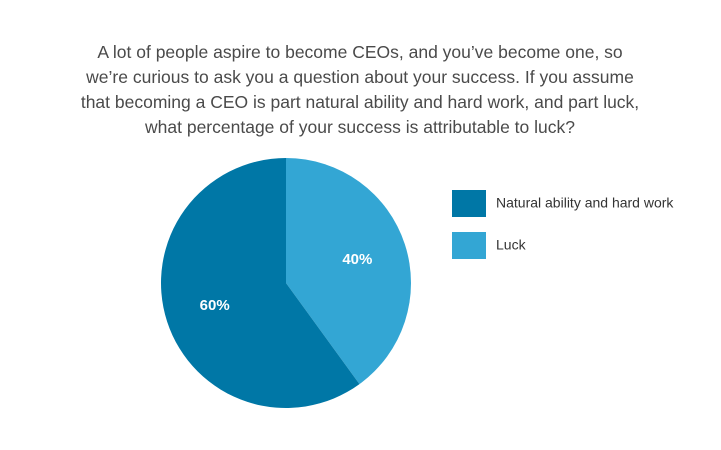  I want to click on legend-label: Luck, so click(511, 245).